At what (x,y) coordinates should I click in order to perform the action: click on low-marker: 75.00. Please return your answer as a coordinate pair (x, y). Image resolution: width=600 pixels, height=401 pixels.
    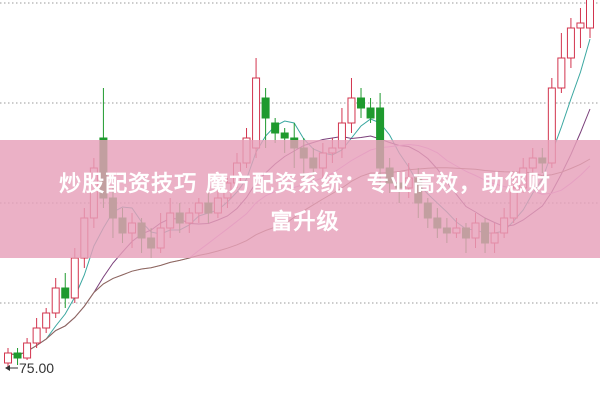
    Looking at the image, I should click on (29, 368).